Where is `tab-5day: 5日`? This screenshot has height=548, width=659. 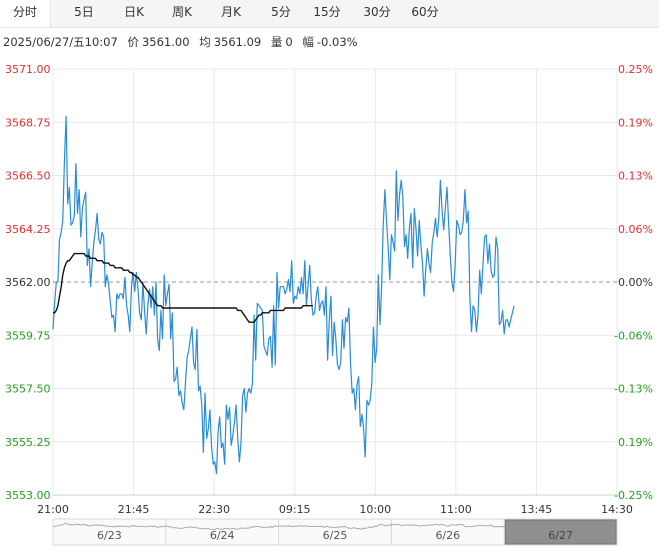 tab-5day: 5日 is located at coordinates (84, 12).